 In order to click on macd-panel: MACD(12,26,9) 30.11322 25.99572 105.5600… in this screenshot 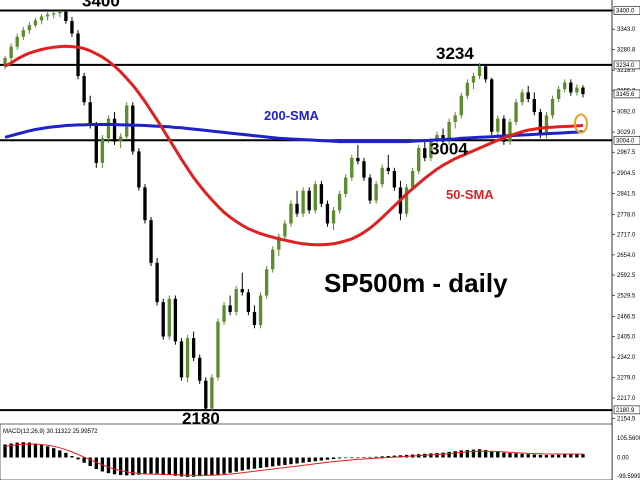, I will do `click(320, 451)`.